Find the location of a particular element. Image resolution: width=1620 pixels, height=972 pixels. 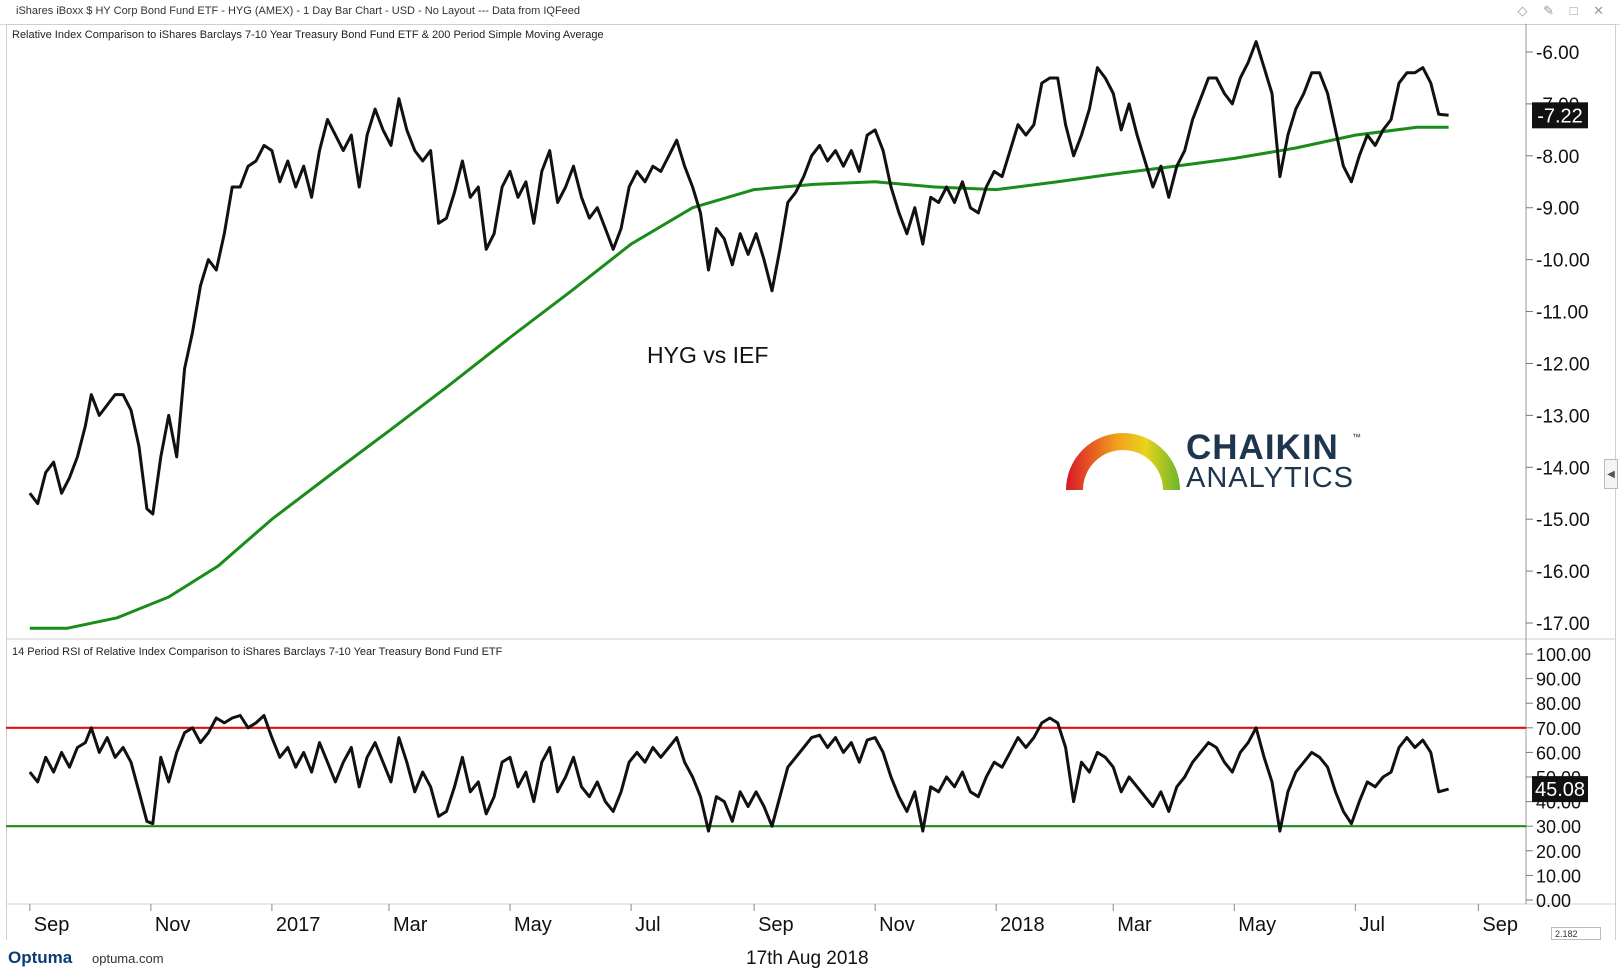

optuma-url: optuma.com is located at coordinates (128, 958).